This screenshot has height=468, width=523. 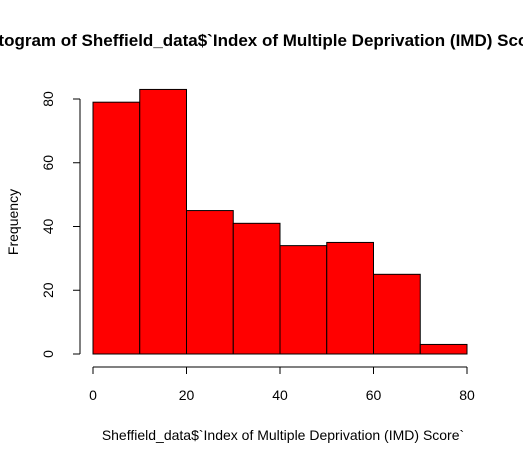 What do you see at coordinates (48, 354) in the screenshot?
I see `y-tick-label-0: 0` at bounding box center [48, 354].